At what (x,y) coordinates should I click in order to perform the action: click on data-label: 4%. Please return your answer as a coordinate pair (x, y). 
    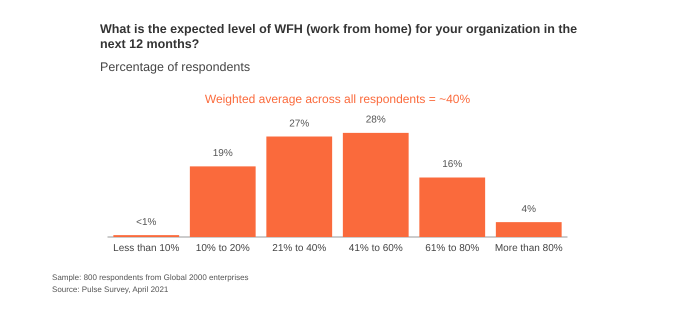
    Looking at the image, I should click on (529, 209).